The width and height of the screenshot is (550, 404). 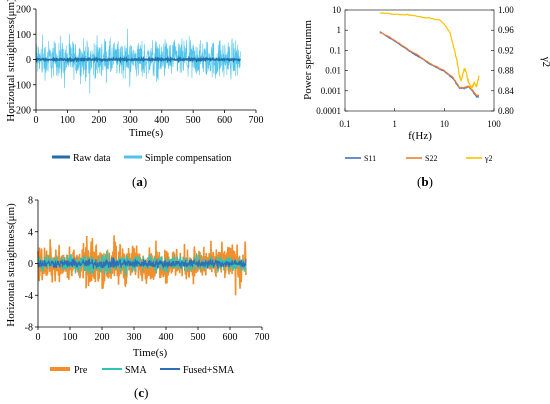 I want to click on chart-b-y2-ticks: 0.80 0.84 0.88 0.92 0.96 1.00, so click(x=502, y=60).